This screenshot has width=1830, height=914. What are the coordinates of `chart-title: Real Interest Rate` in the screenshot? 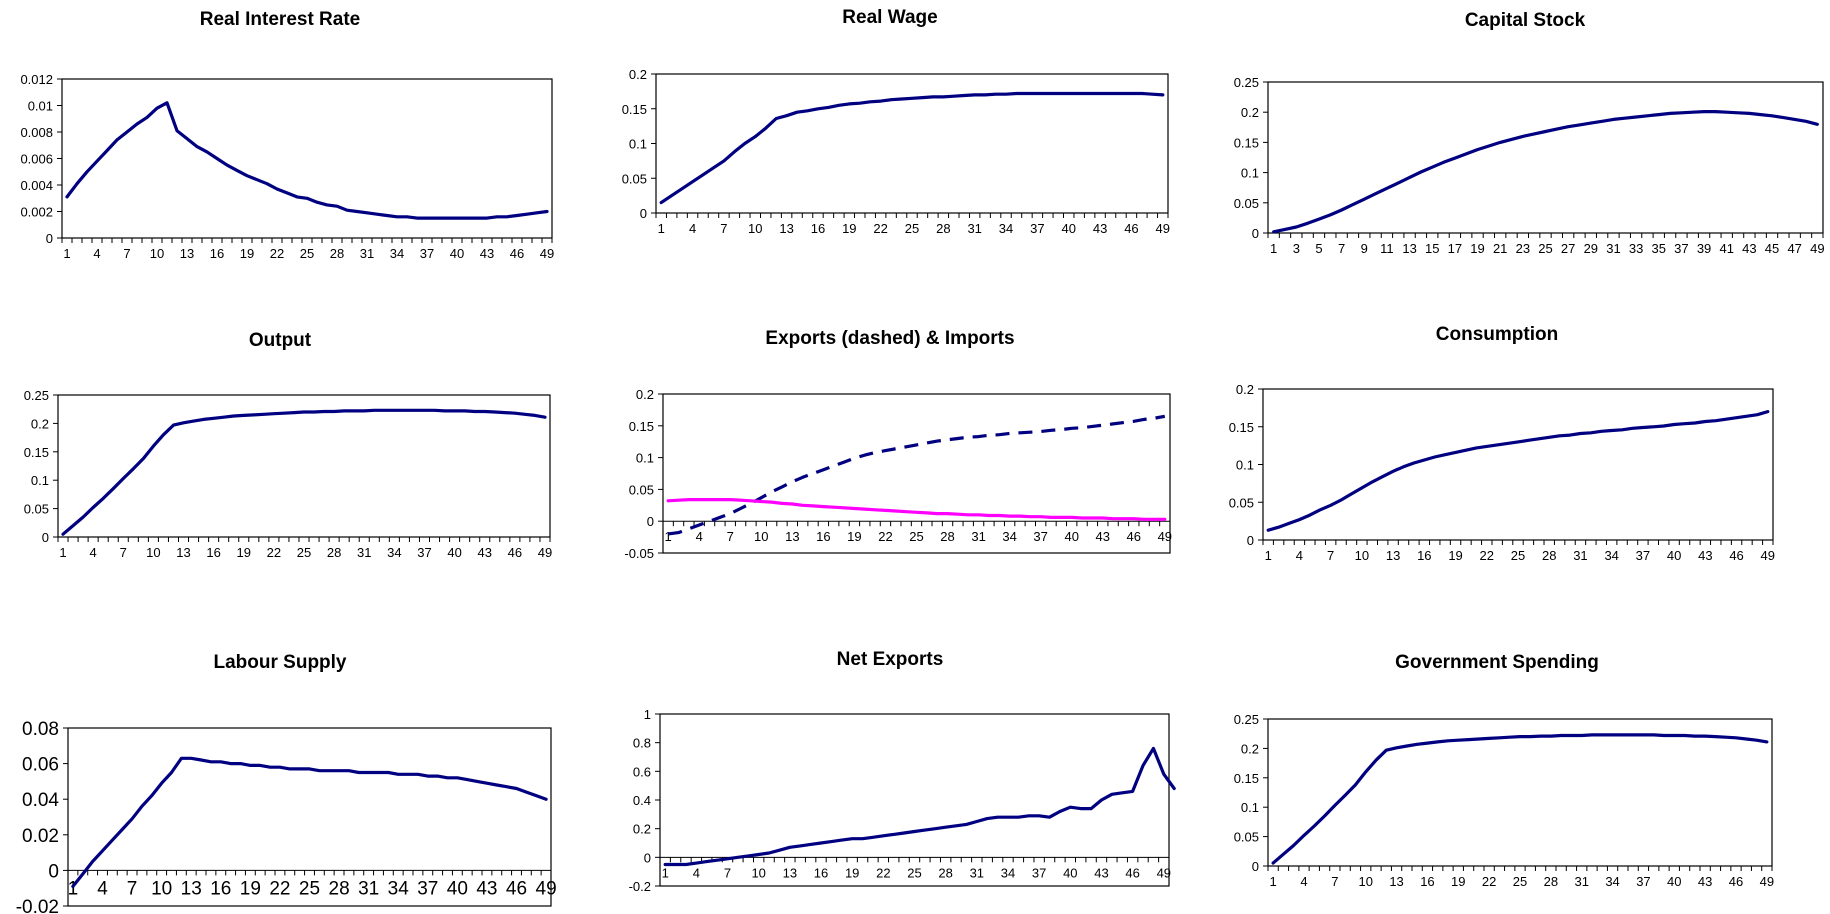 It's located at (280, 19).